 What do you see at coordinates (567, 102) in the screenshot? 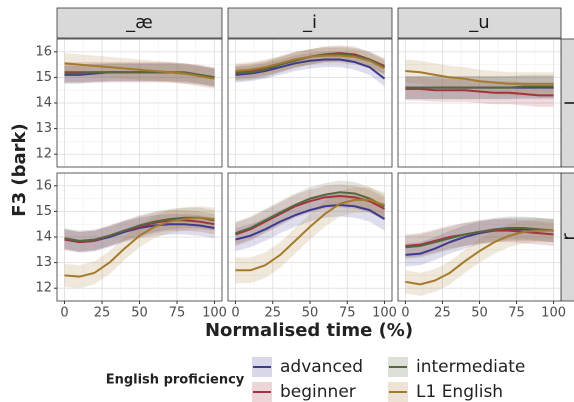
I see `strip-label: l` at bounding box center [567, 102].